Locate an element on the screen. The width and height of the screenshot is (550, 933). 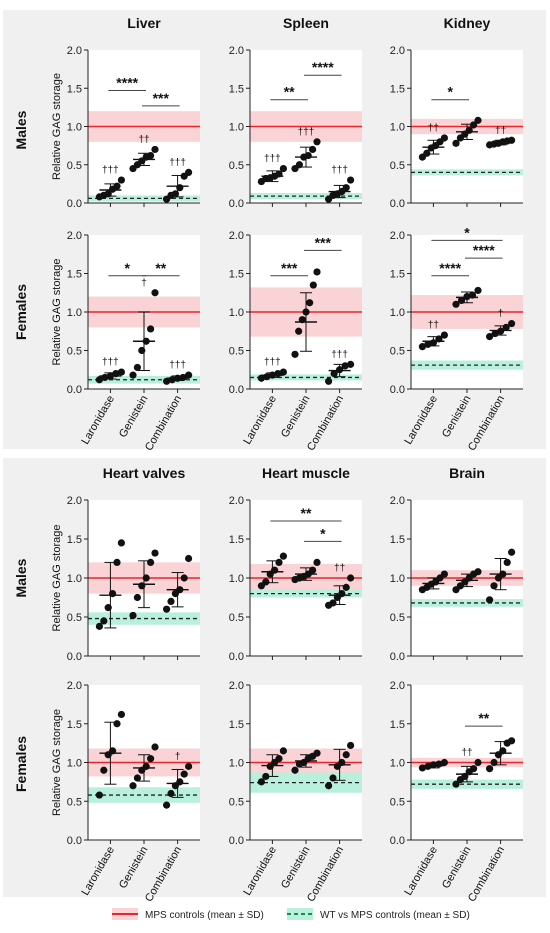
panel-title: Heart valves is located at coordinates (144, 473).